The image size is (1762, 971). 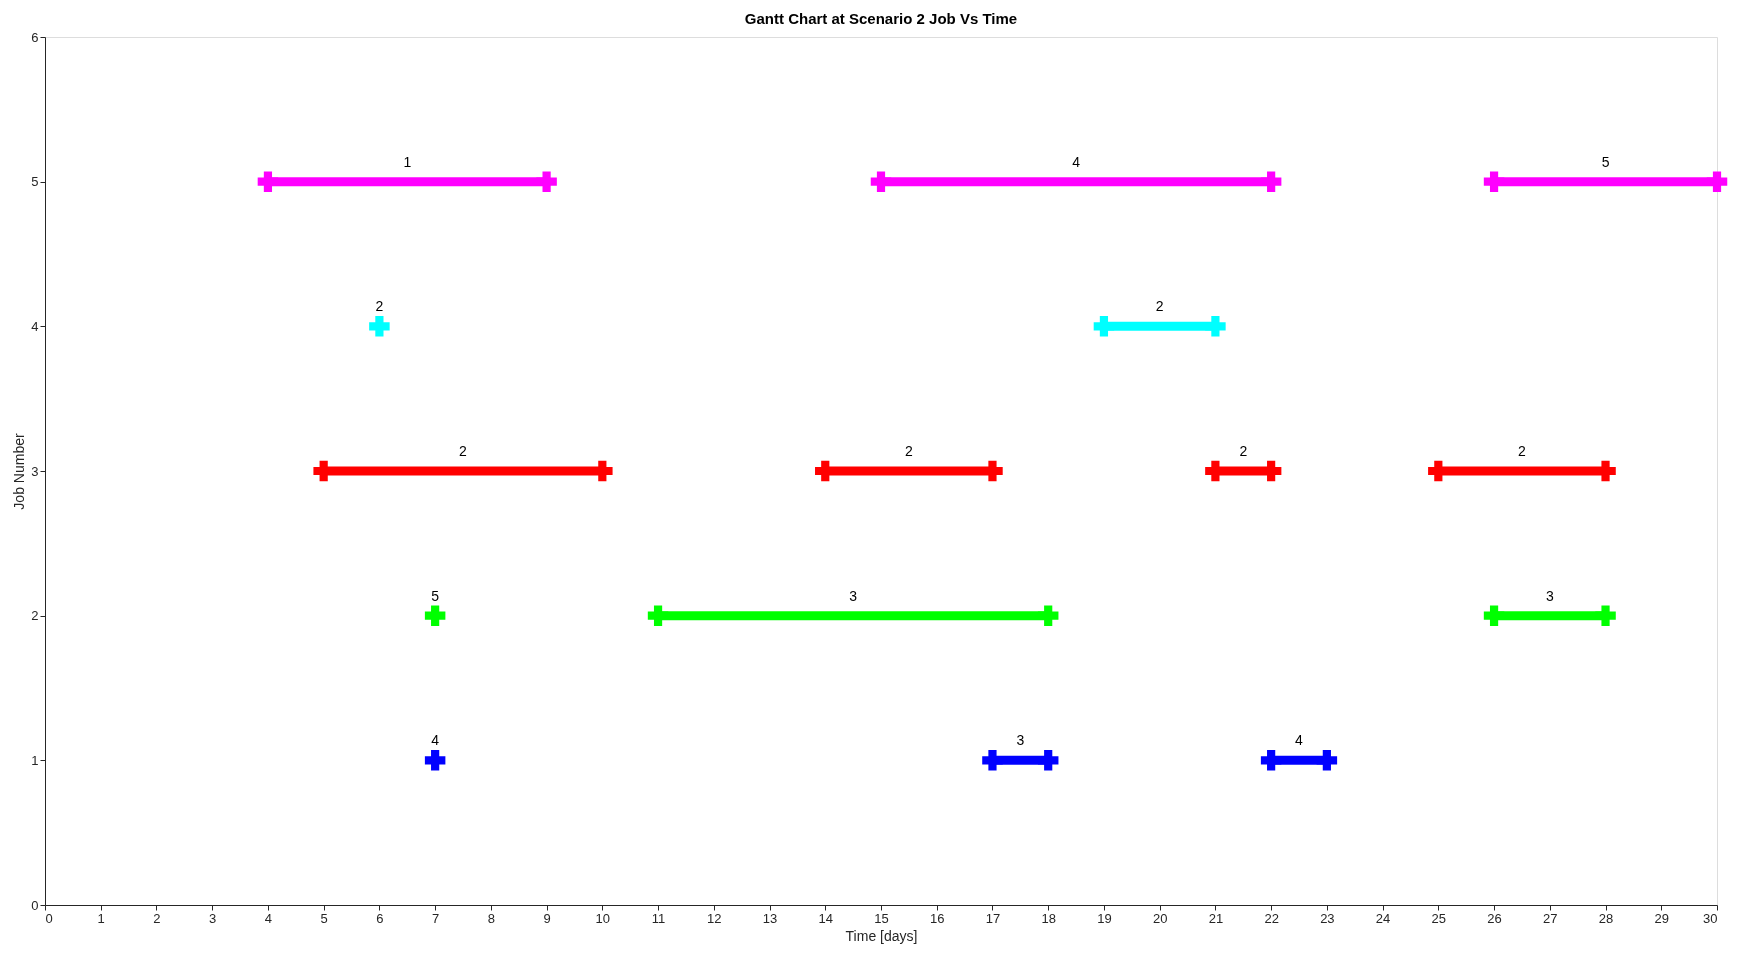 I want to click on x-tick-label: 29, so click(x=1661, y=918).